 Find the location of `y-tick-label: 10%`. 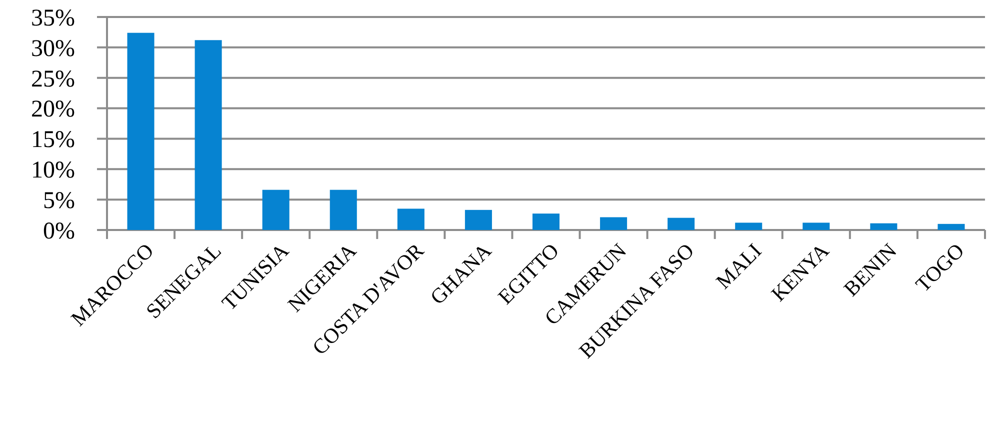

y-tick-label: 10% is located at coordinates (53, 171).